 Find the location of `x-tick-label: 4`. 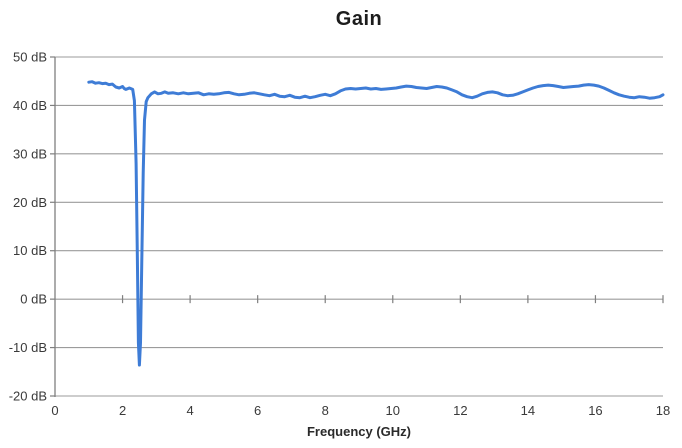

x-tick-label: 4 is located at coordinates (189, 410).